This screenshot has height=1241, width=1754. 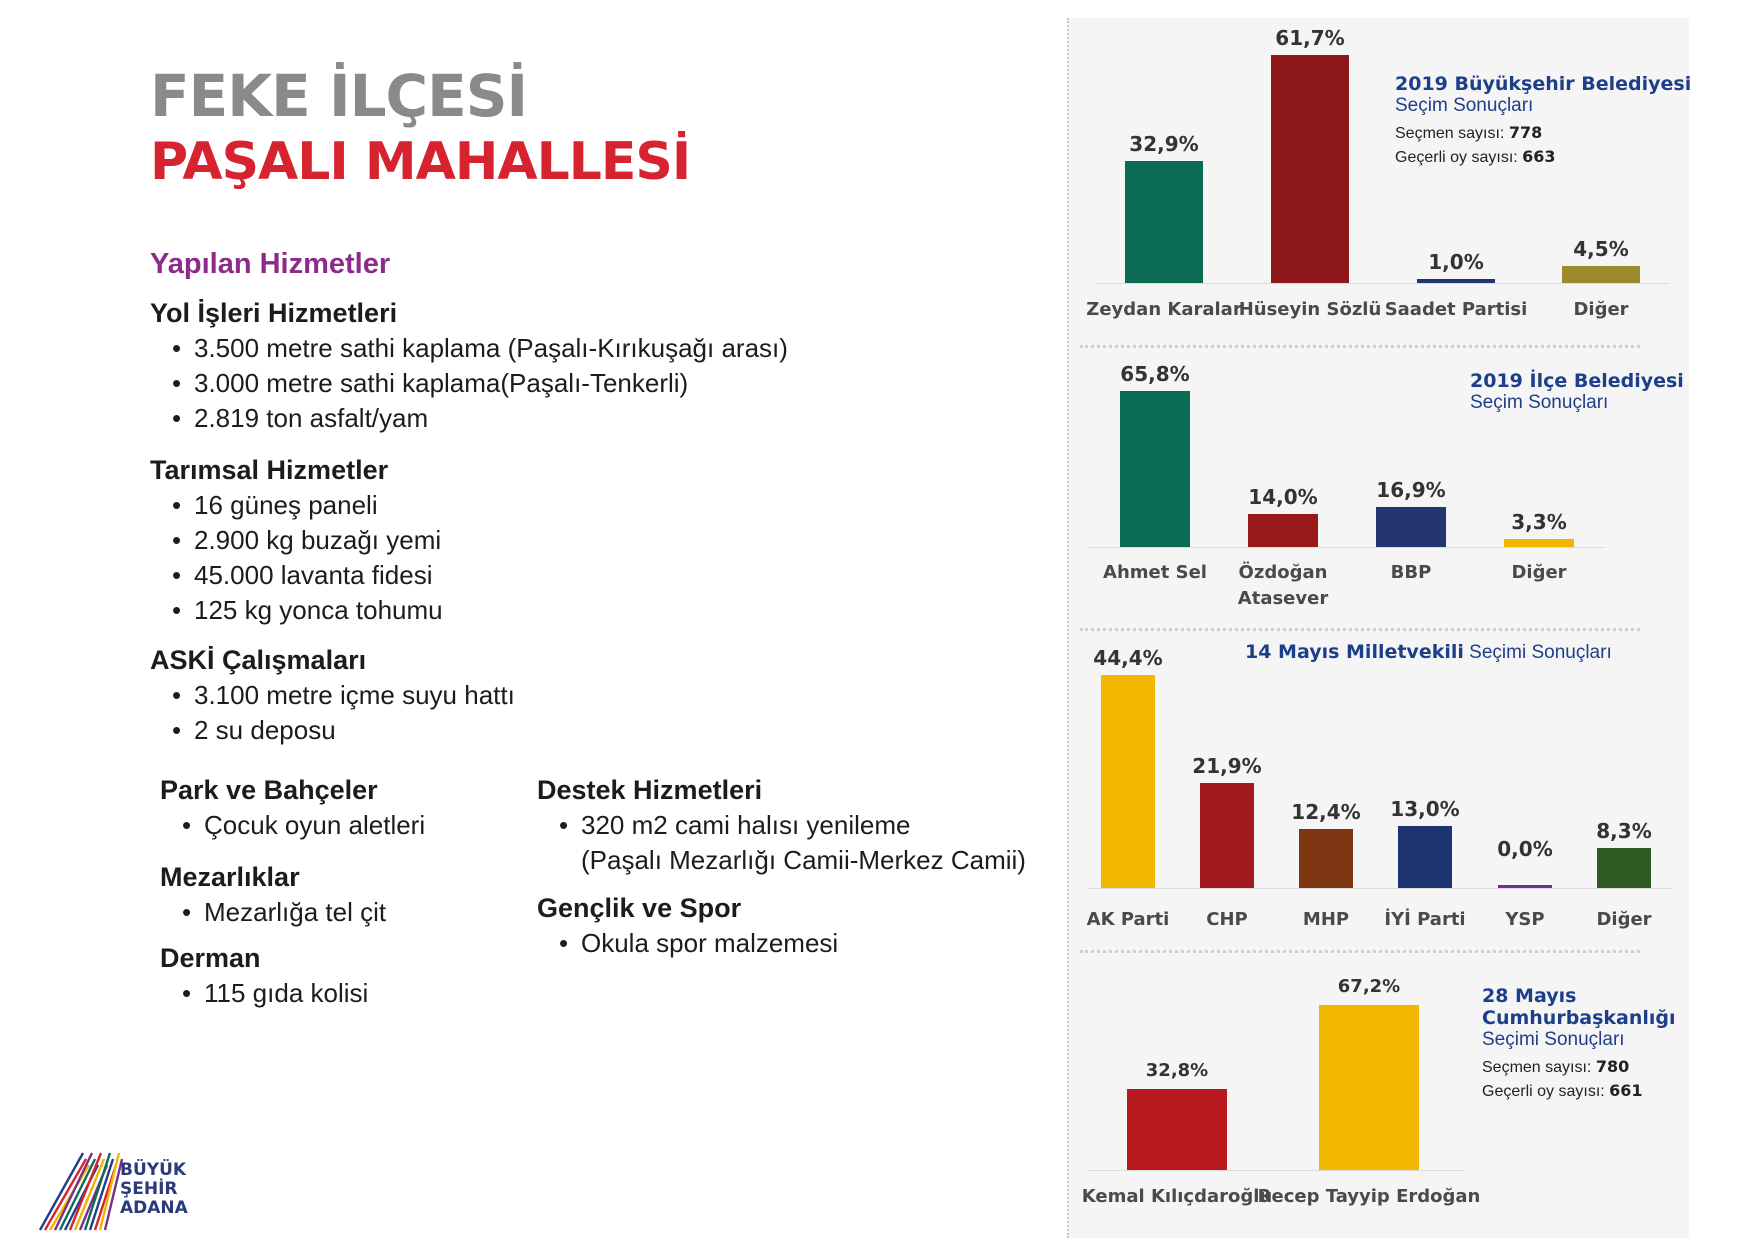 I want to click on section-title: Mezarlıklar, so click(x=230, y=877).